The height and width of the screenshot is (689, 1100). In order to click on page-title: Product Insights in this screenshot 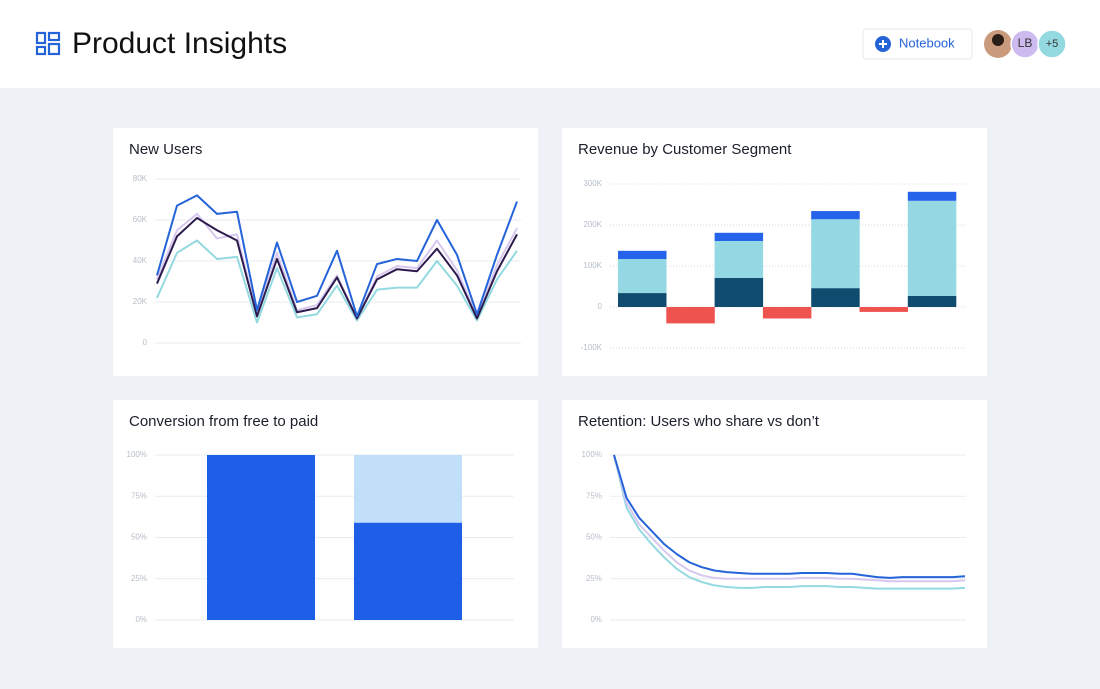, I will do `click(179, 43)`.